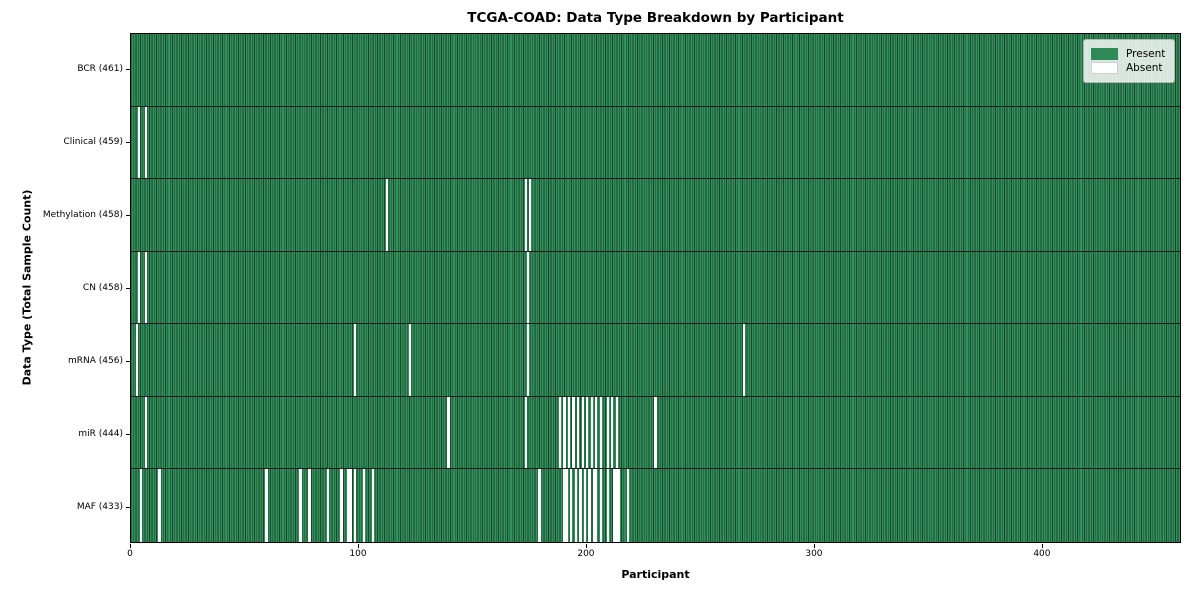 This screenshot has height=600, width=1200. Describe the element at coordinates (1104, 54) in the screenshot. I see `present-swatch-icon` at that location.